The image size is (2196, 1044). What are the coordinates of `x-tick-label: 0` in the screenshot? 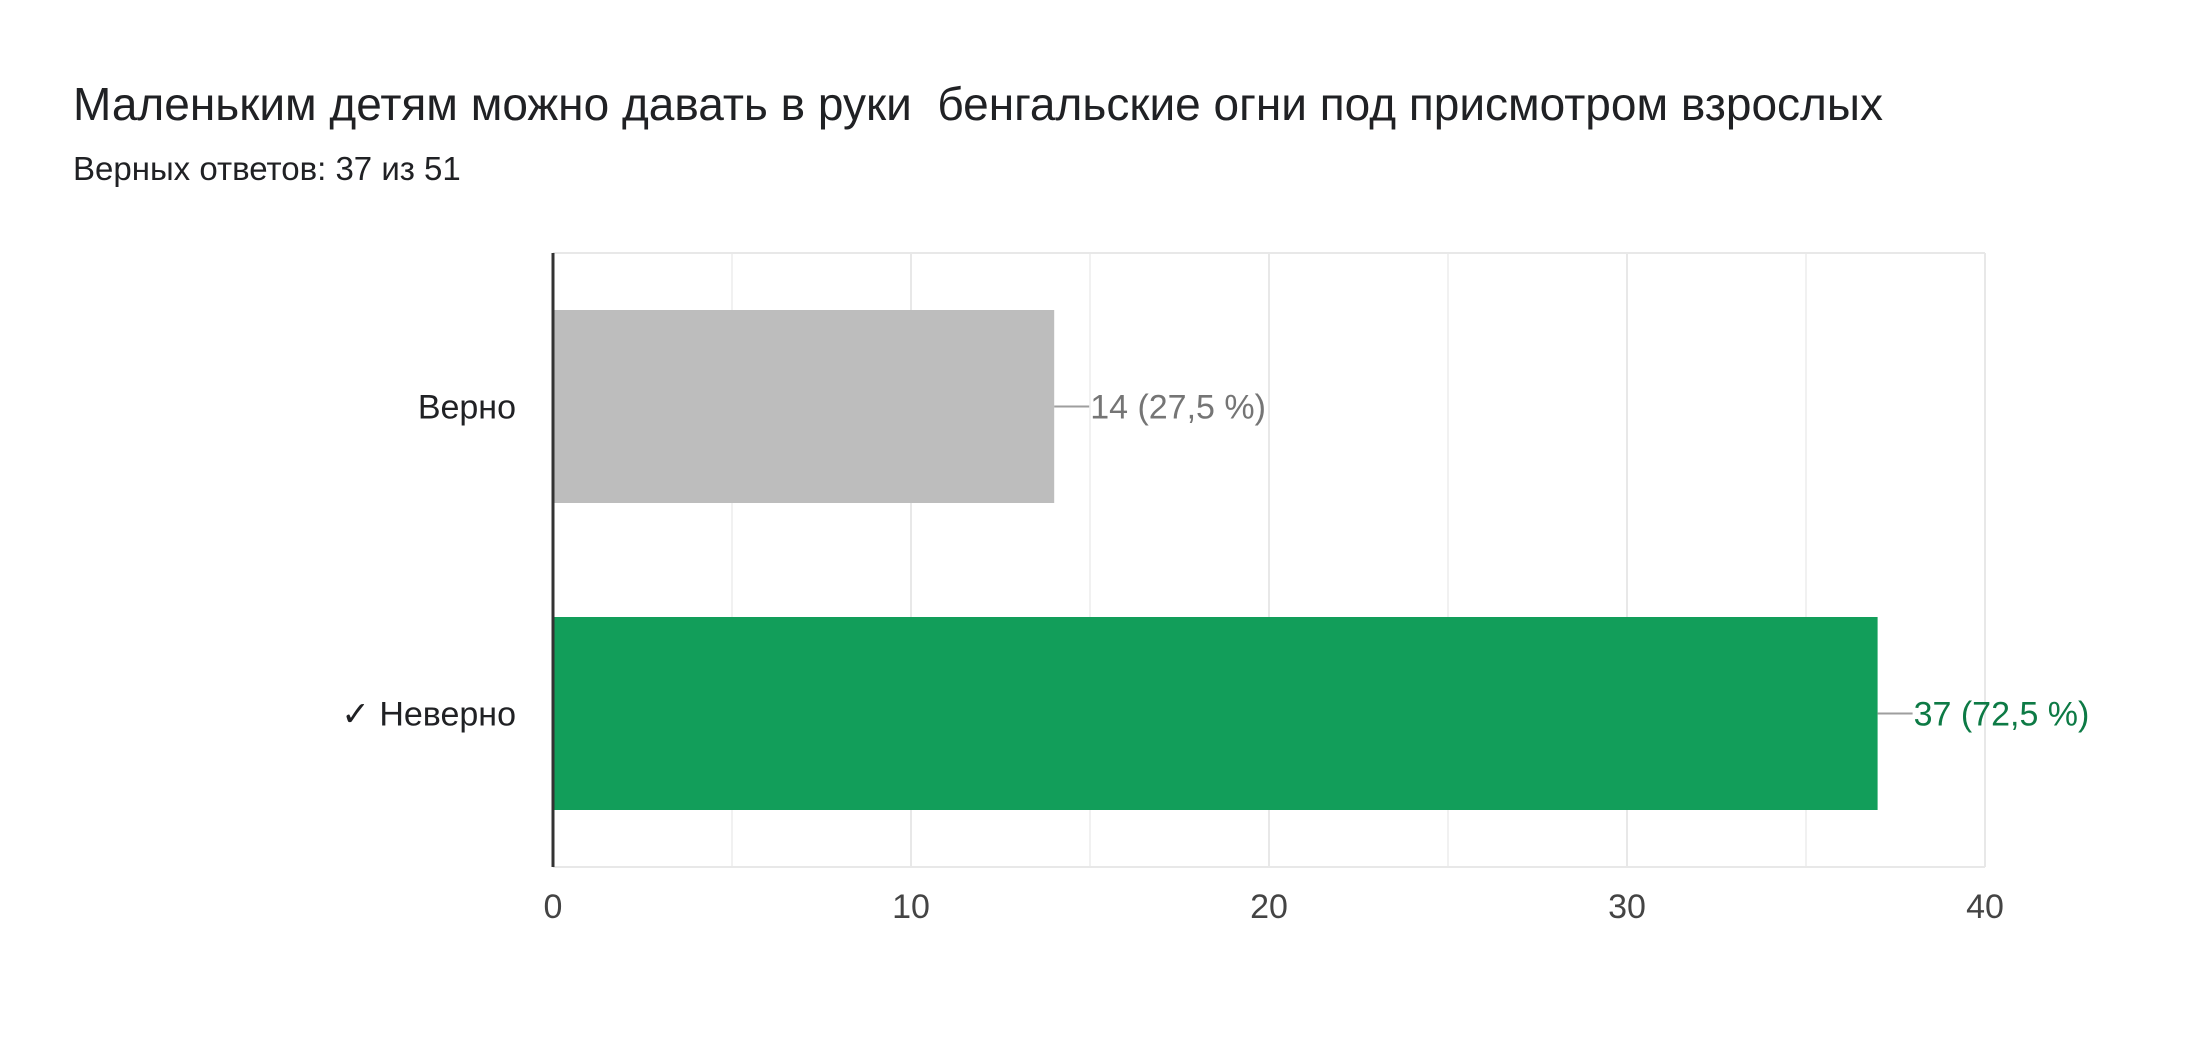 It's located at (553, 907).